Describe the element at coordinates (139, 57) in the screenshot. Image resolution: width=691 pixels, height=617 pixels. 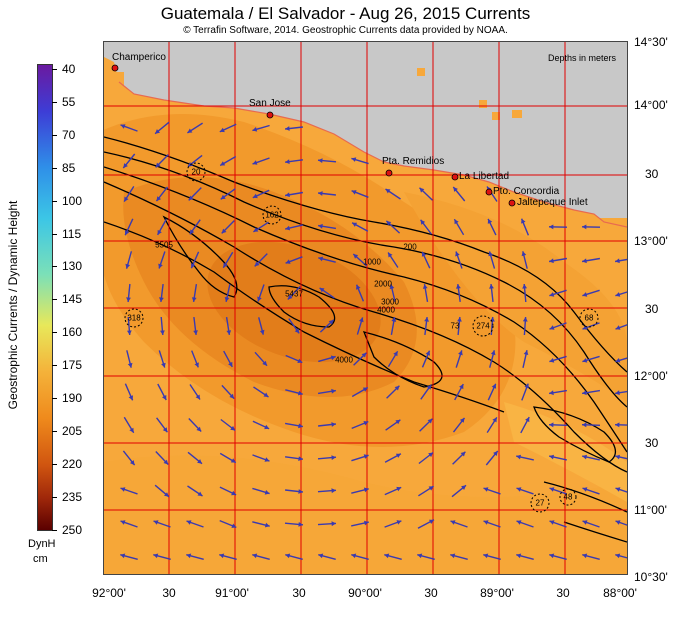
I see `place-label-champerico: Champerico` at that location.